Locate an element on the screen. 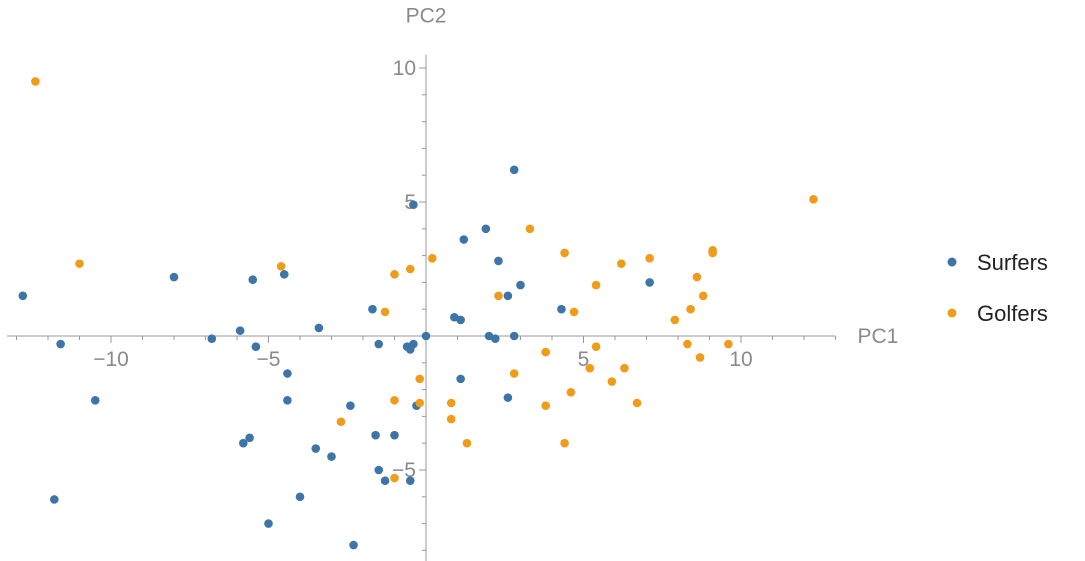  legend: Surfers Golfers is located at coordinates (997, 288).